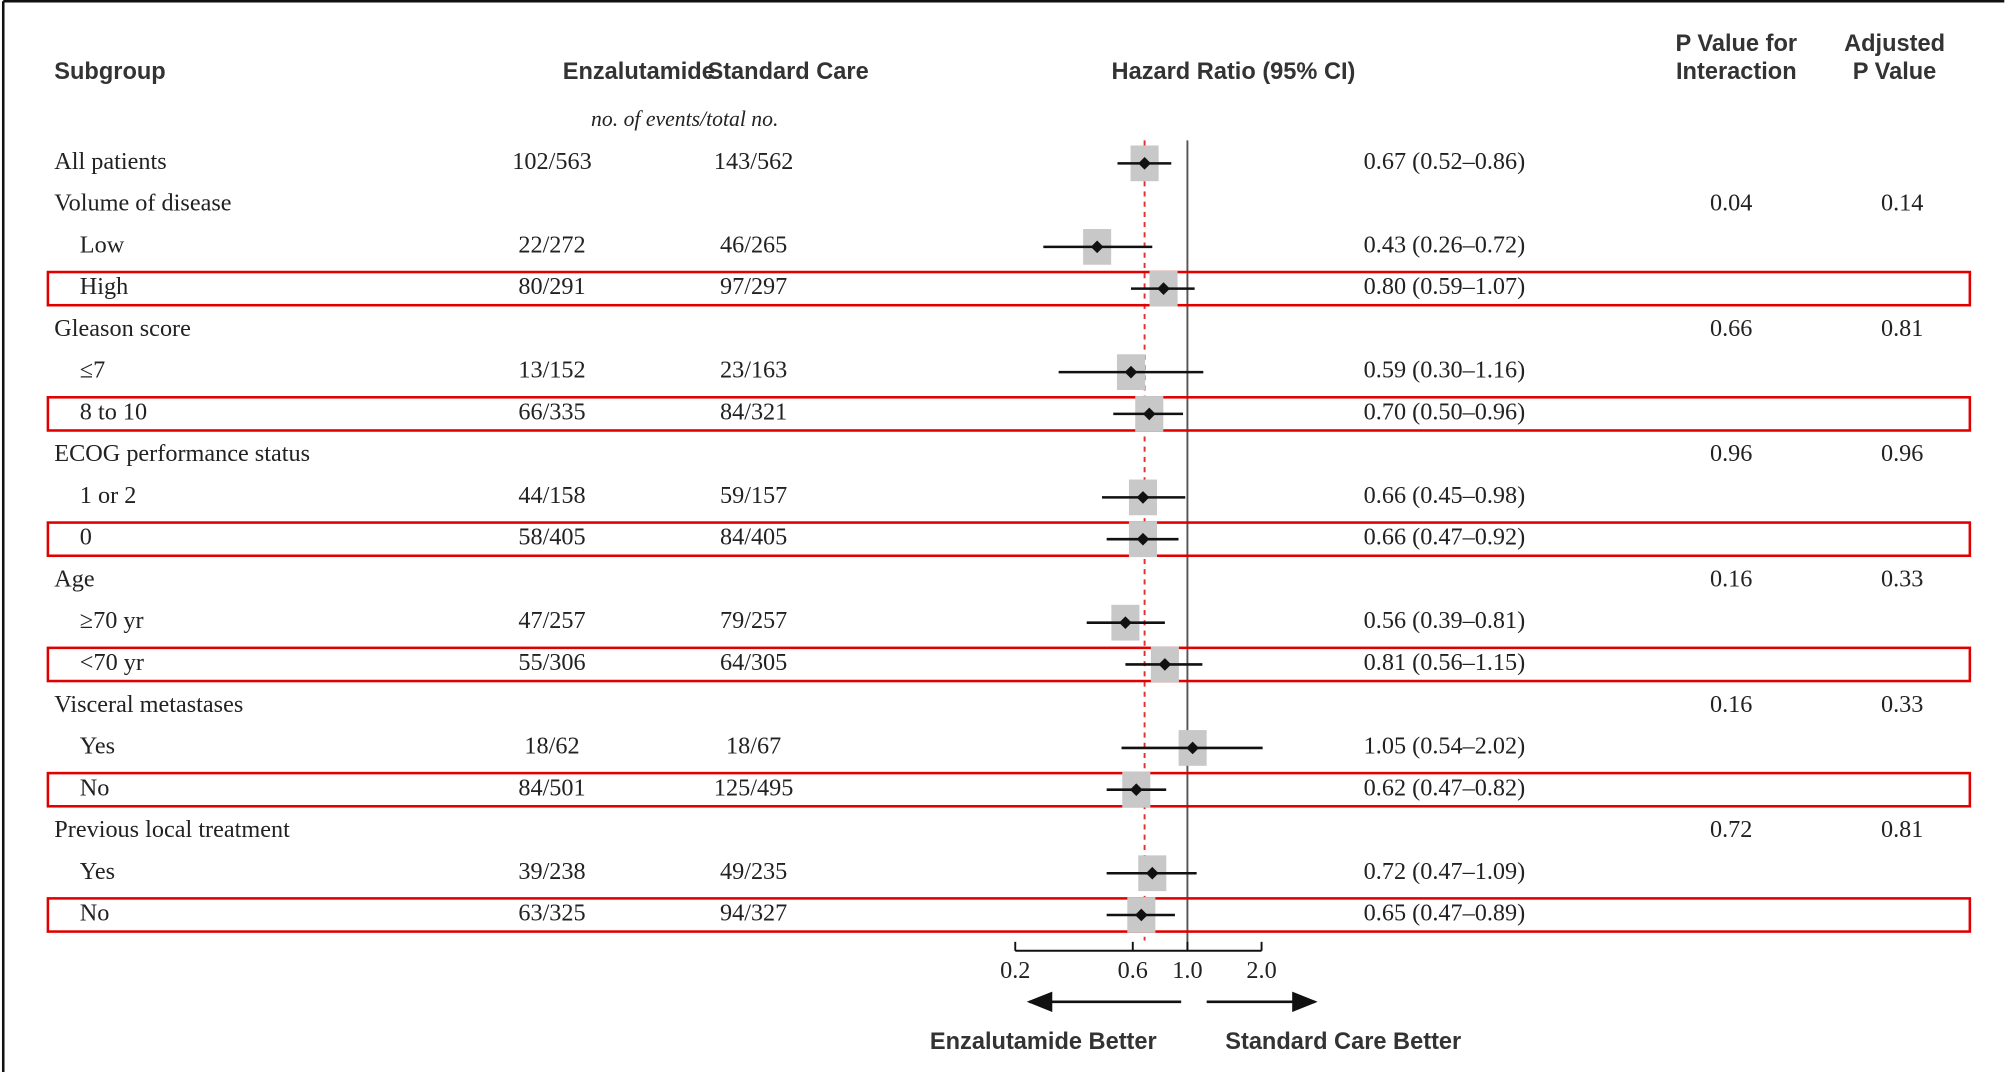 The image size is (2005, 1077). What do you see at coordinates (102, 244) in the screenshot?
I see `subgroup-label: Low` at bounding box center [102, 244].